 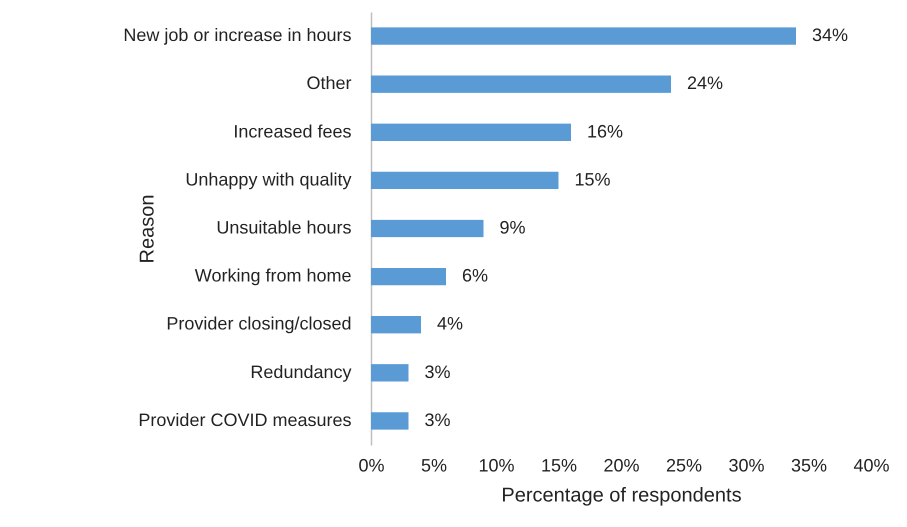 I want to click on x-tick-label: 15%, so click(x=559, y=466).